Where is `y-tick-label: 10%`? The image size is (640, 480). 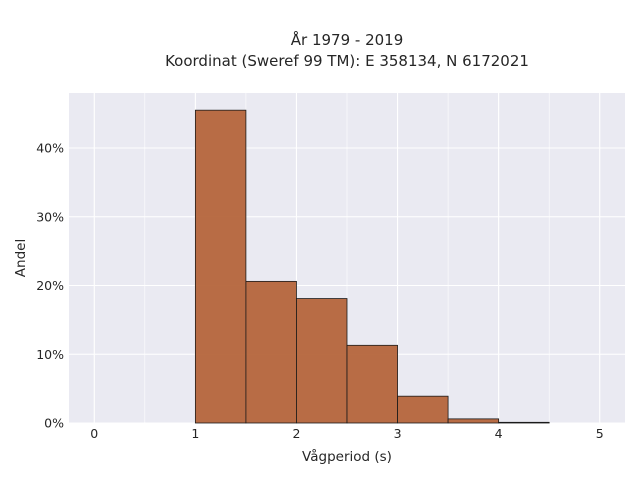 y-tick-label: 10% is located at coordinates (50, 354).